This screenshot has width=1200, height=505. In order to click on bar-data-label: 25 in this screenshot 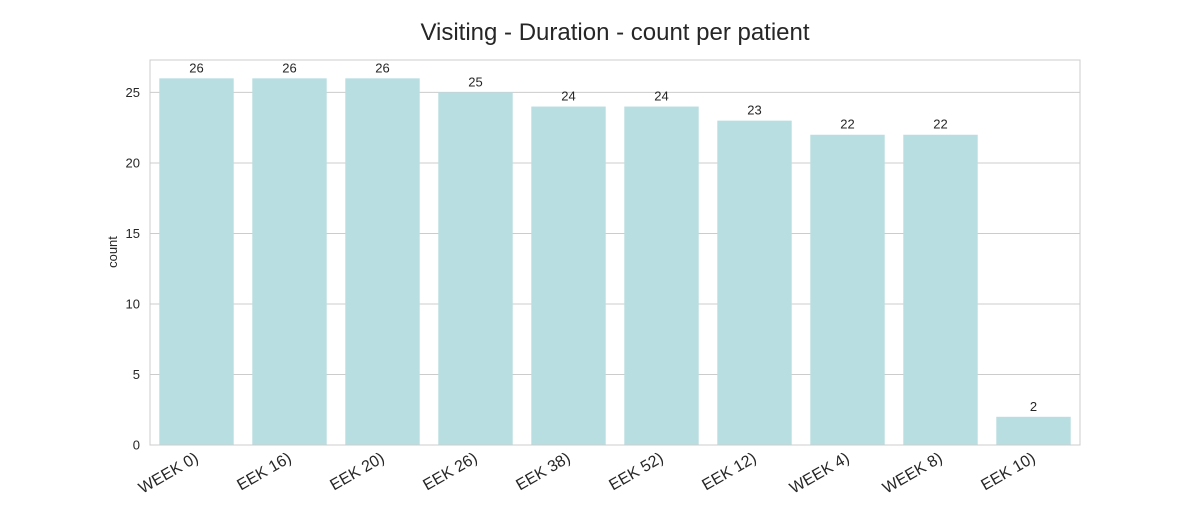, I will do `click(475, 81)`.